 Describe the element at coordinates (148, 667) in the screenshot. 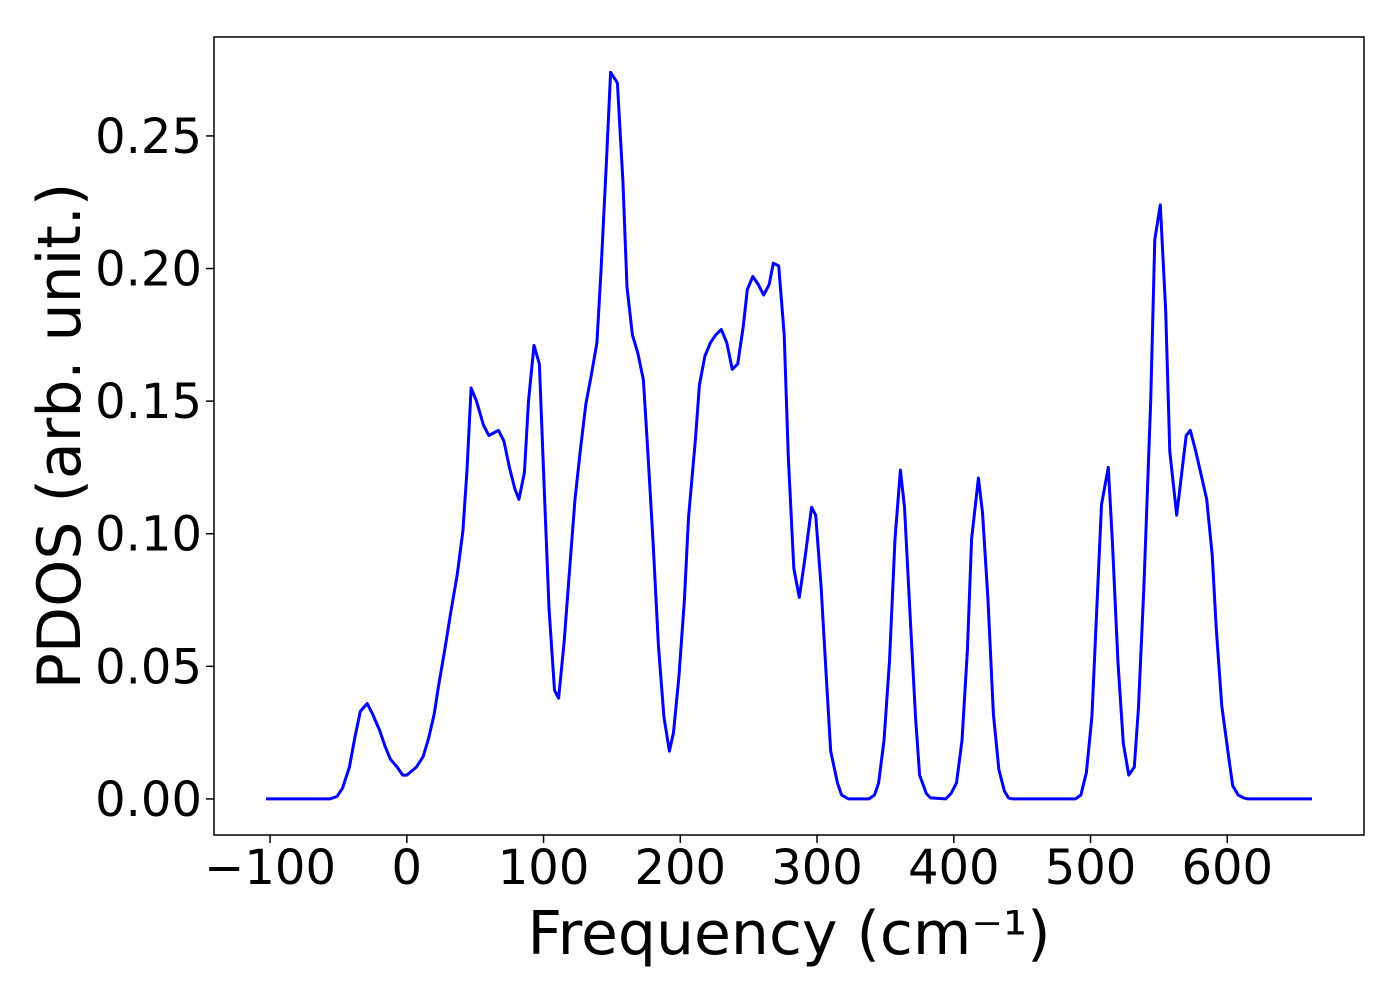

I see `y-tick-label: 0.05` at that location.